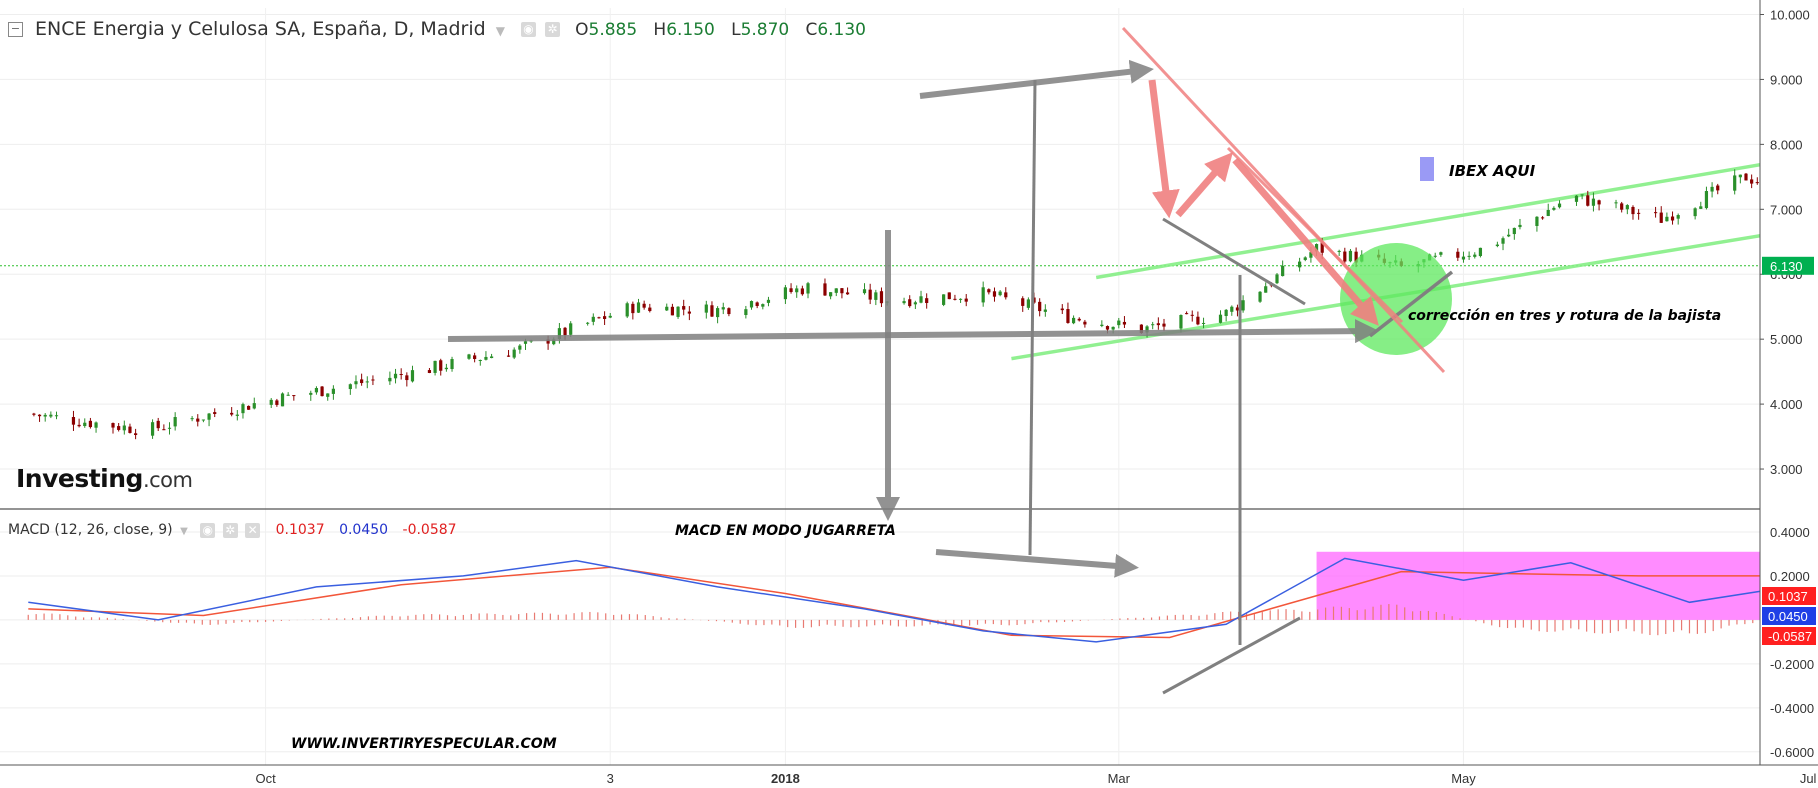 This screenshot has height=788, width=1818. Describe the element at coordinates (1786, 209) in the screenshot. I see `price-tick-label: 7.000` at that location.